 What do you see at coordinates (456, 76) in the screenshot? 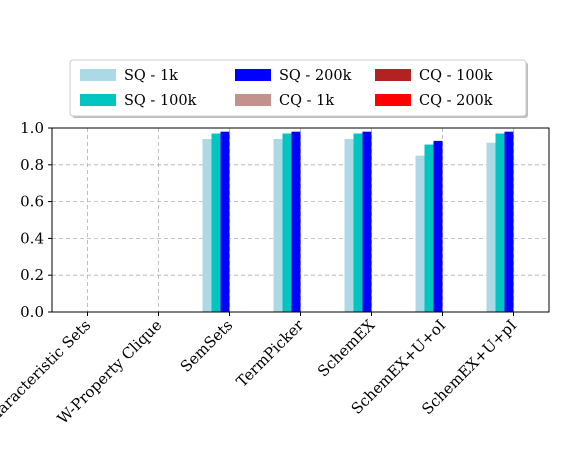
I see `legend-label: CQ - 100k` at bounding box center [456, 76].